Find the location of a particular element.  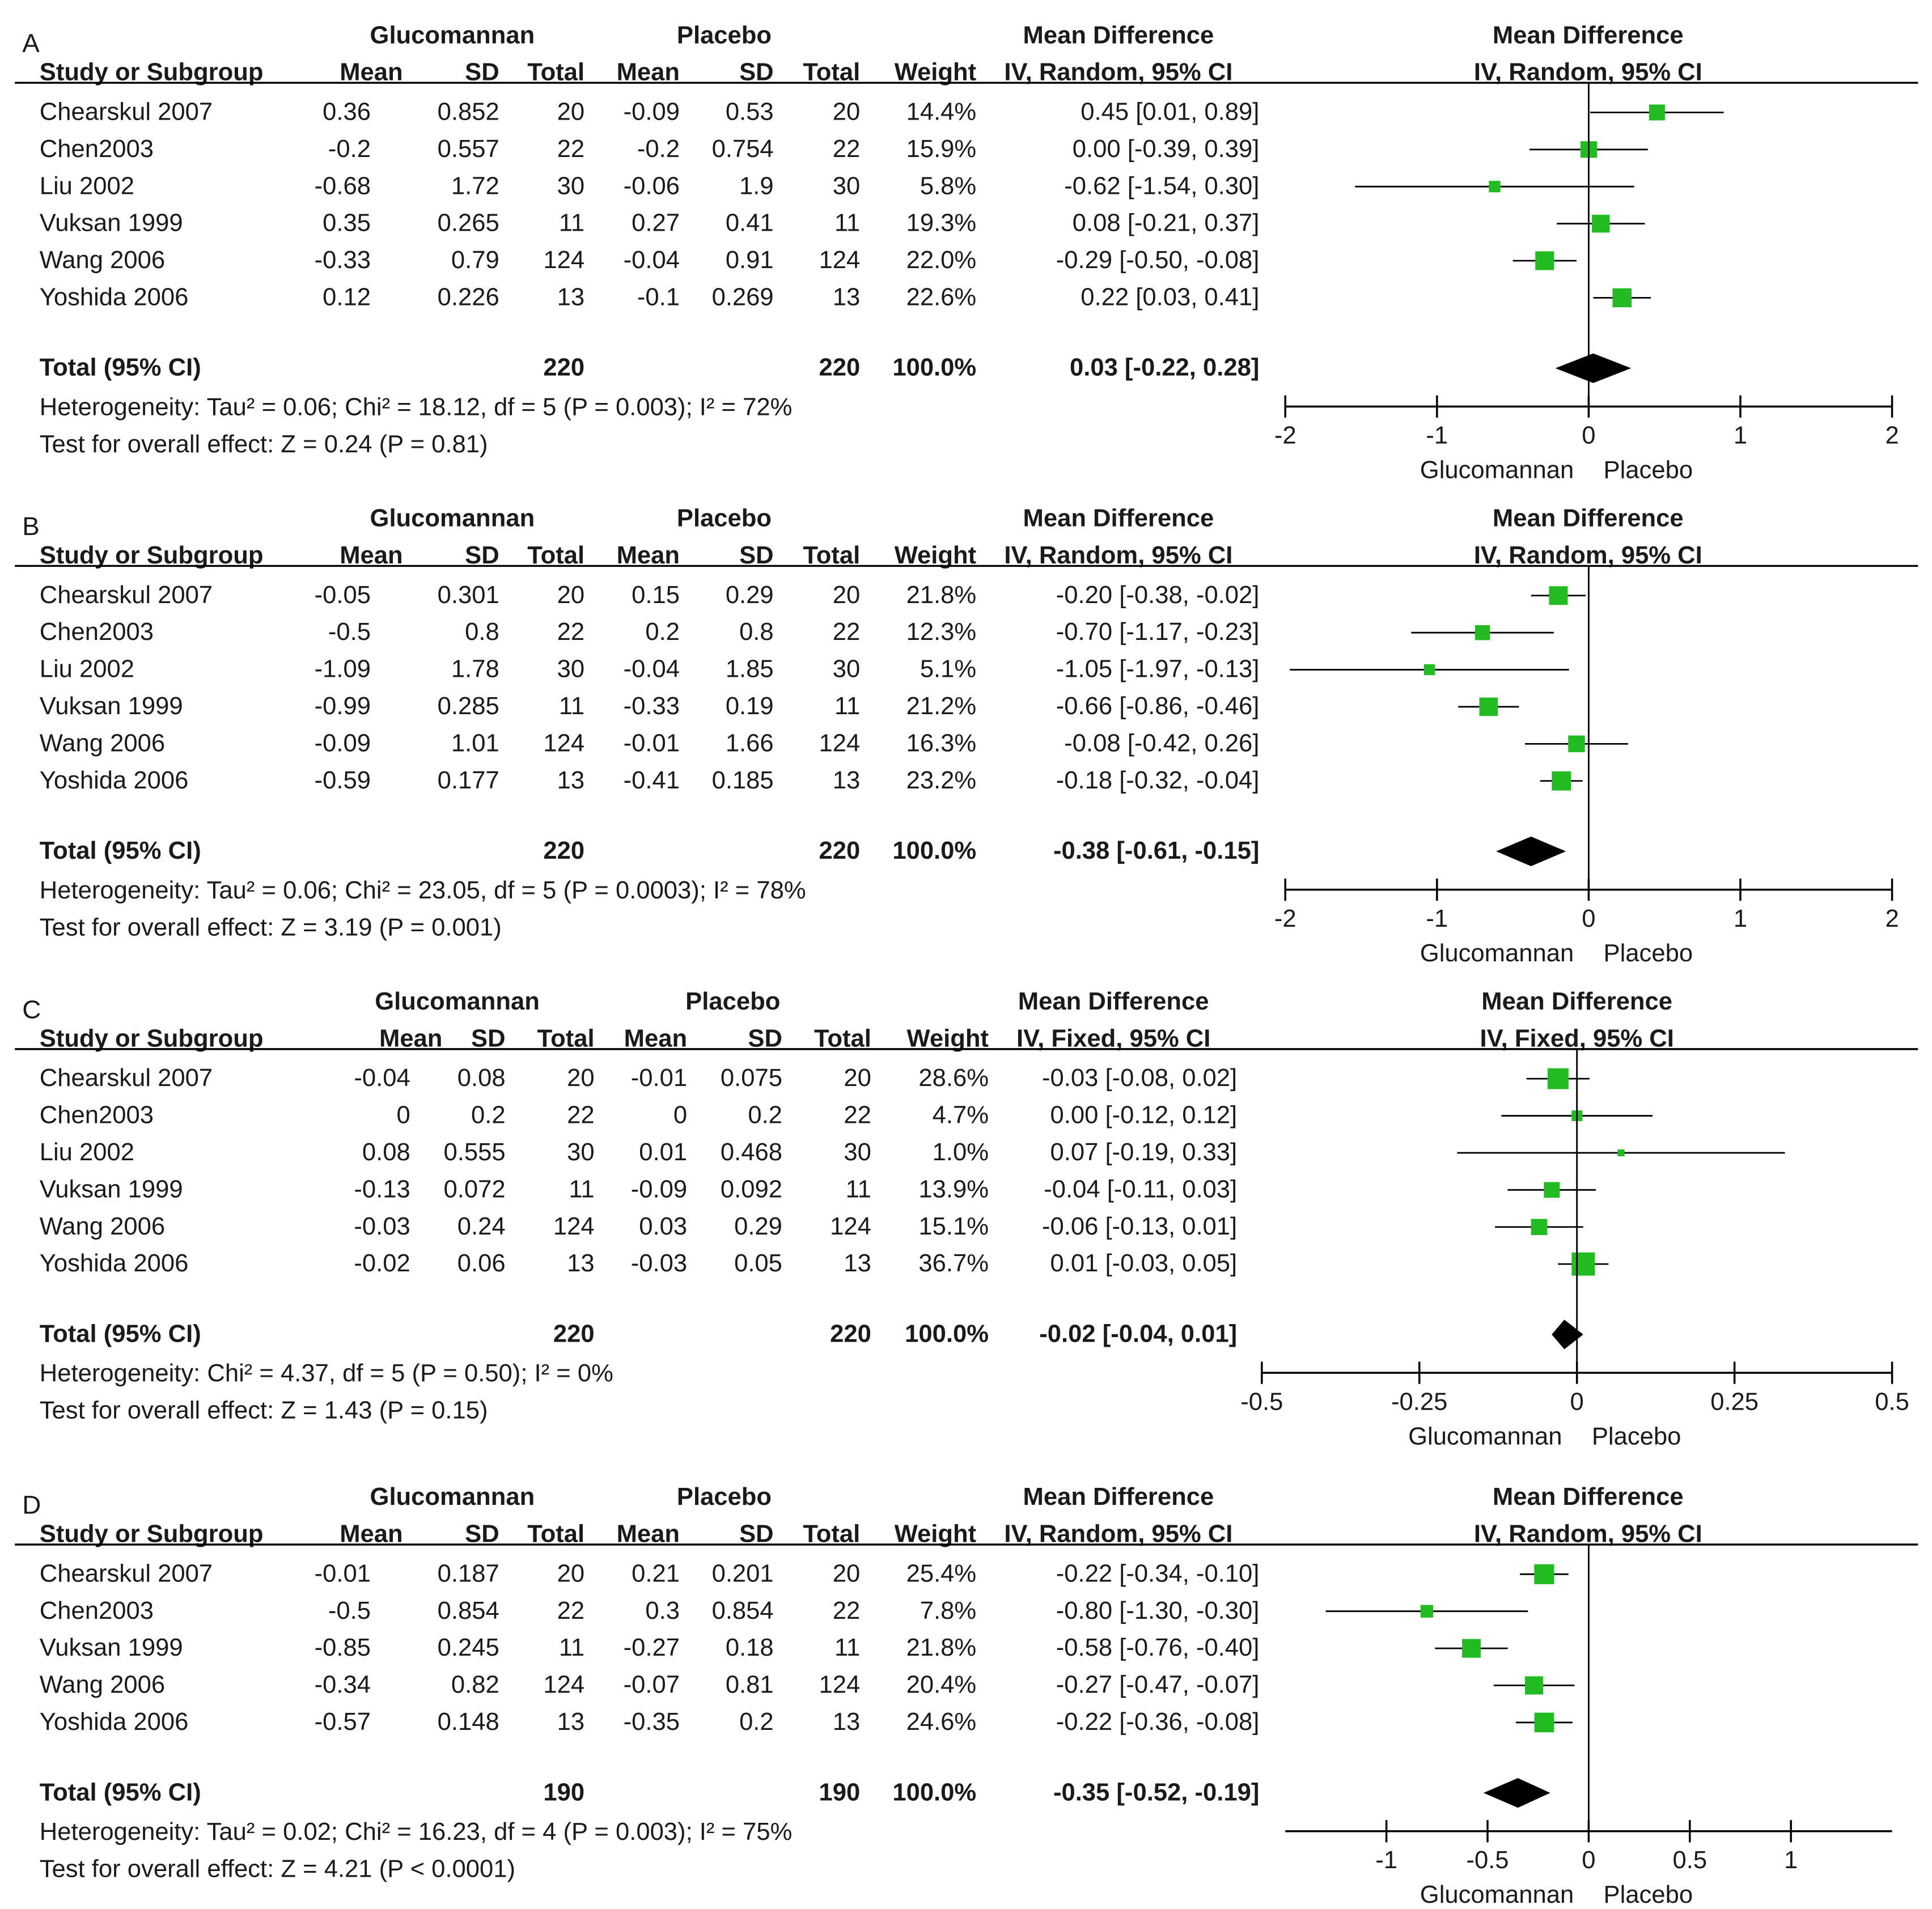

study-cell: 1.72 is located at coordinates (475, 186).